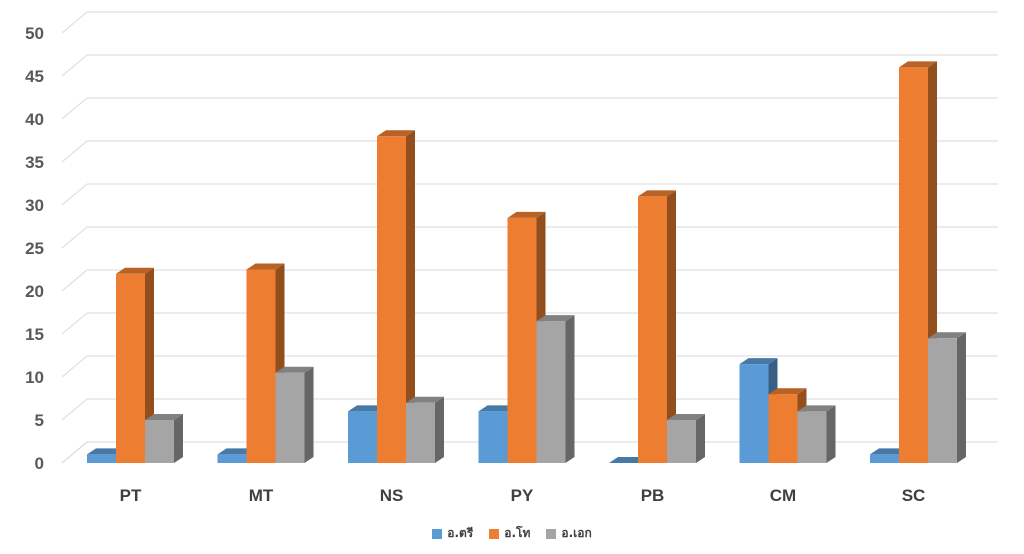  What do you see at coordinates (261, 495) in the screenshot?
I see `x-tick-label: MT` at bounding box center [261, 495].